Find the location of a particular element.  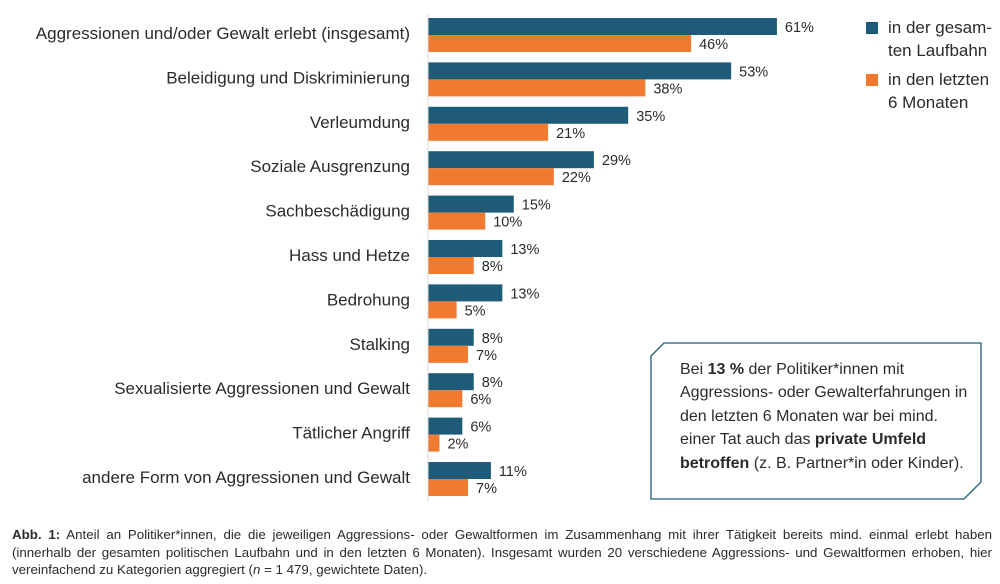

note-highlight-percent: 13 % is located at coordinates (726, 369).